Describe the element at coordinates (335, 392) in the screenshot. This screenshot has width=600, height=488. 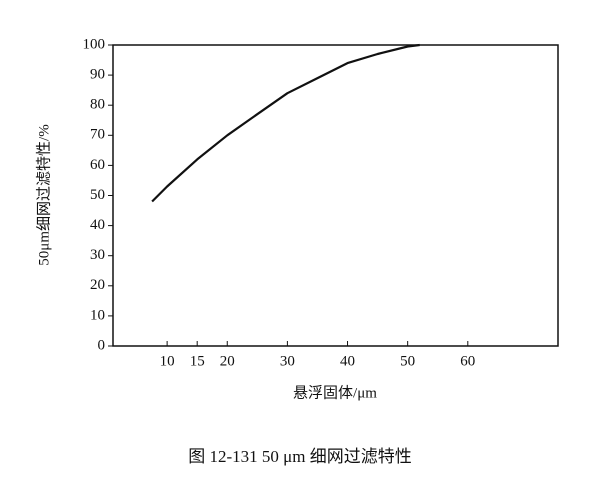
I see `x-axis-label: 悬浮固体/μm` at that location.